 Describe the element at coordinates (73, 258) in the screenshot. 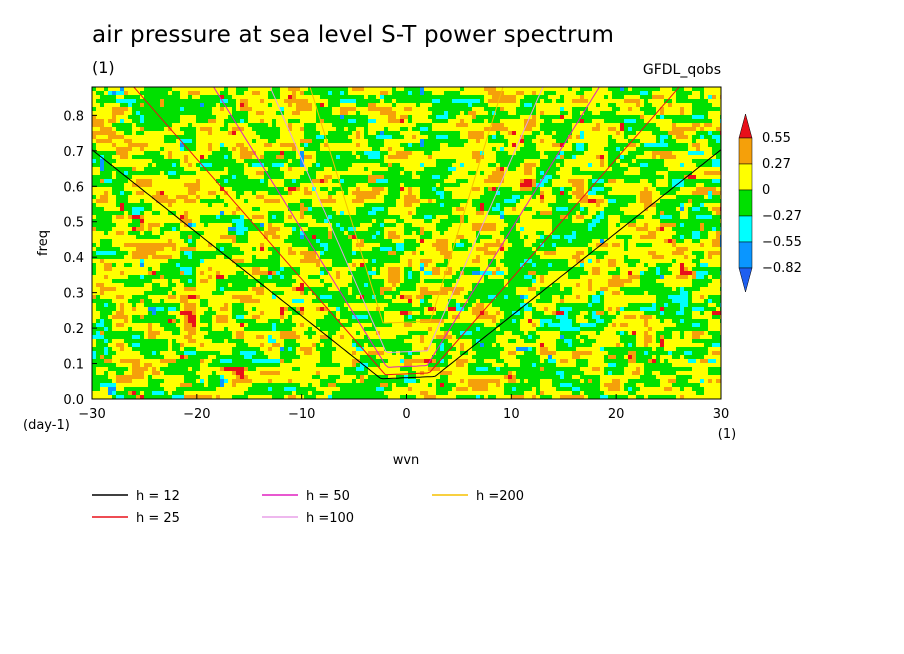

I see `y-tick-label: 0.4` at that location.